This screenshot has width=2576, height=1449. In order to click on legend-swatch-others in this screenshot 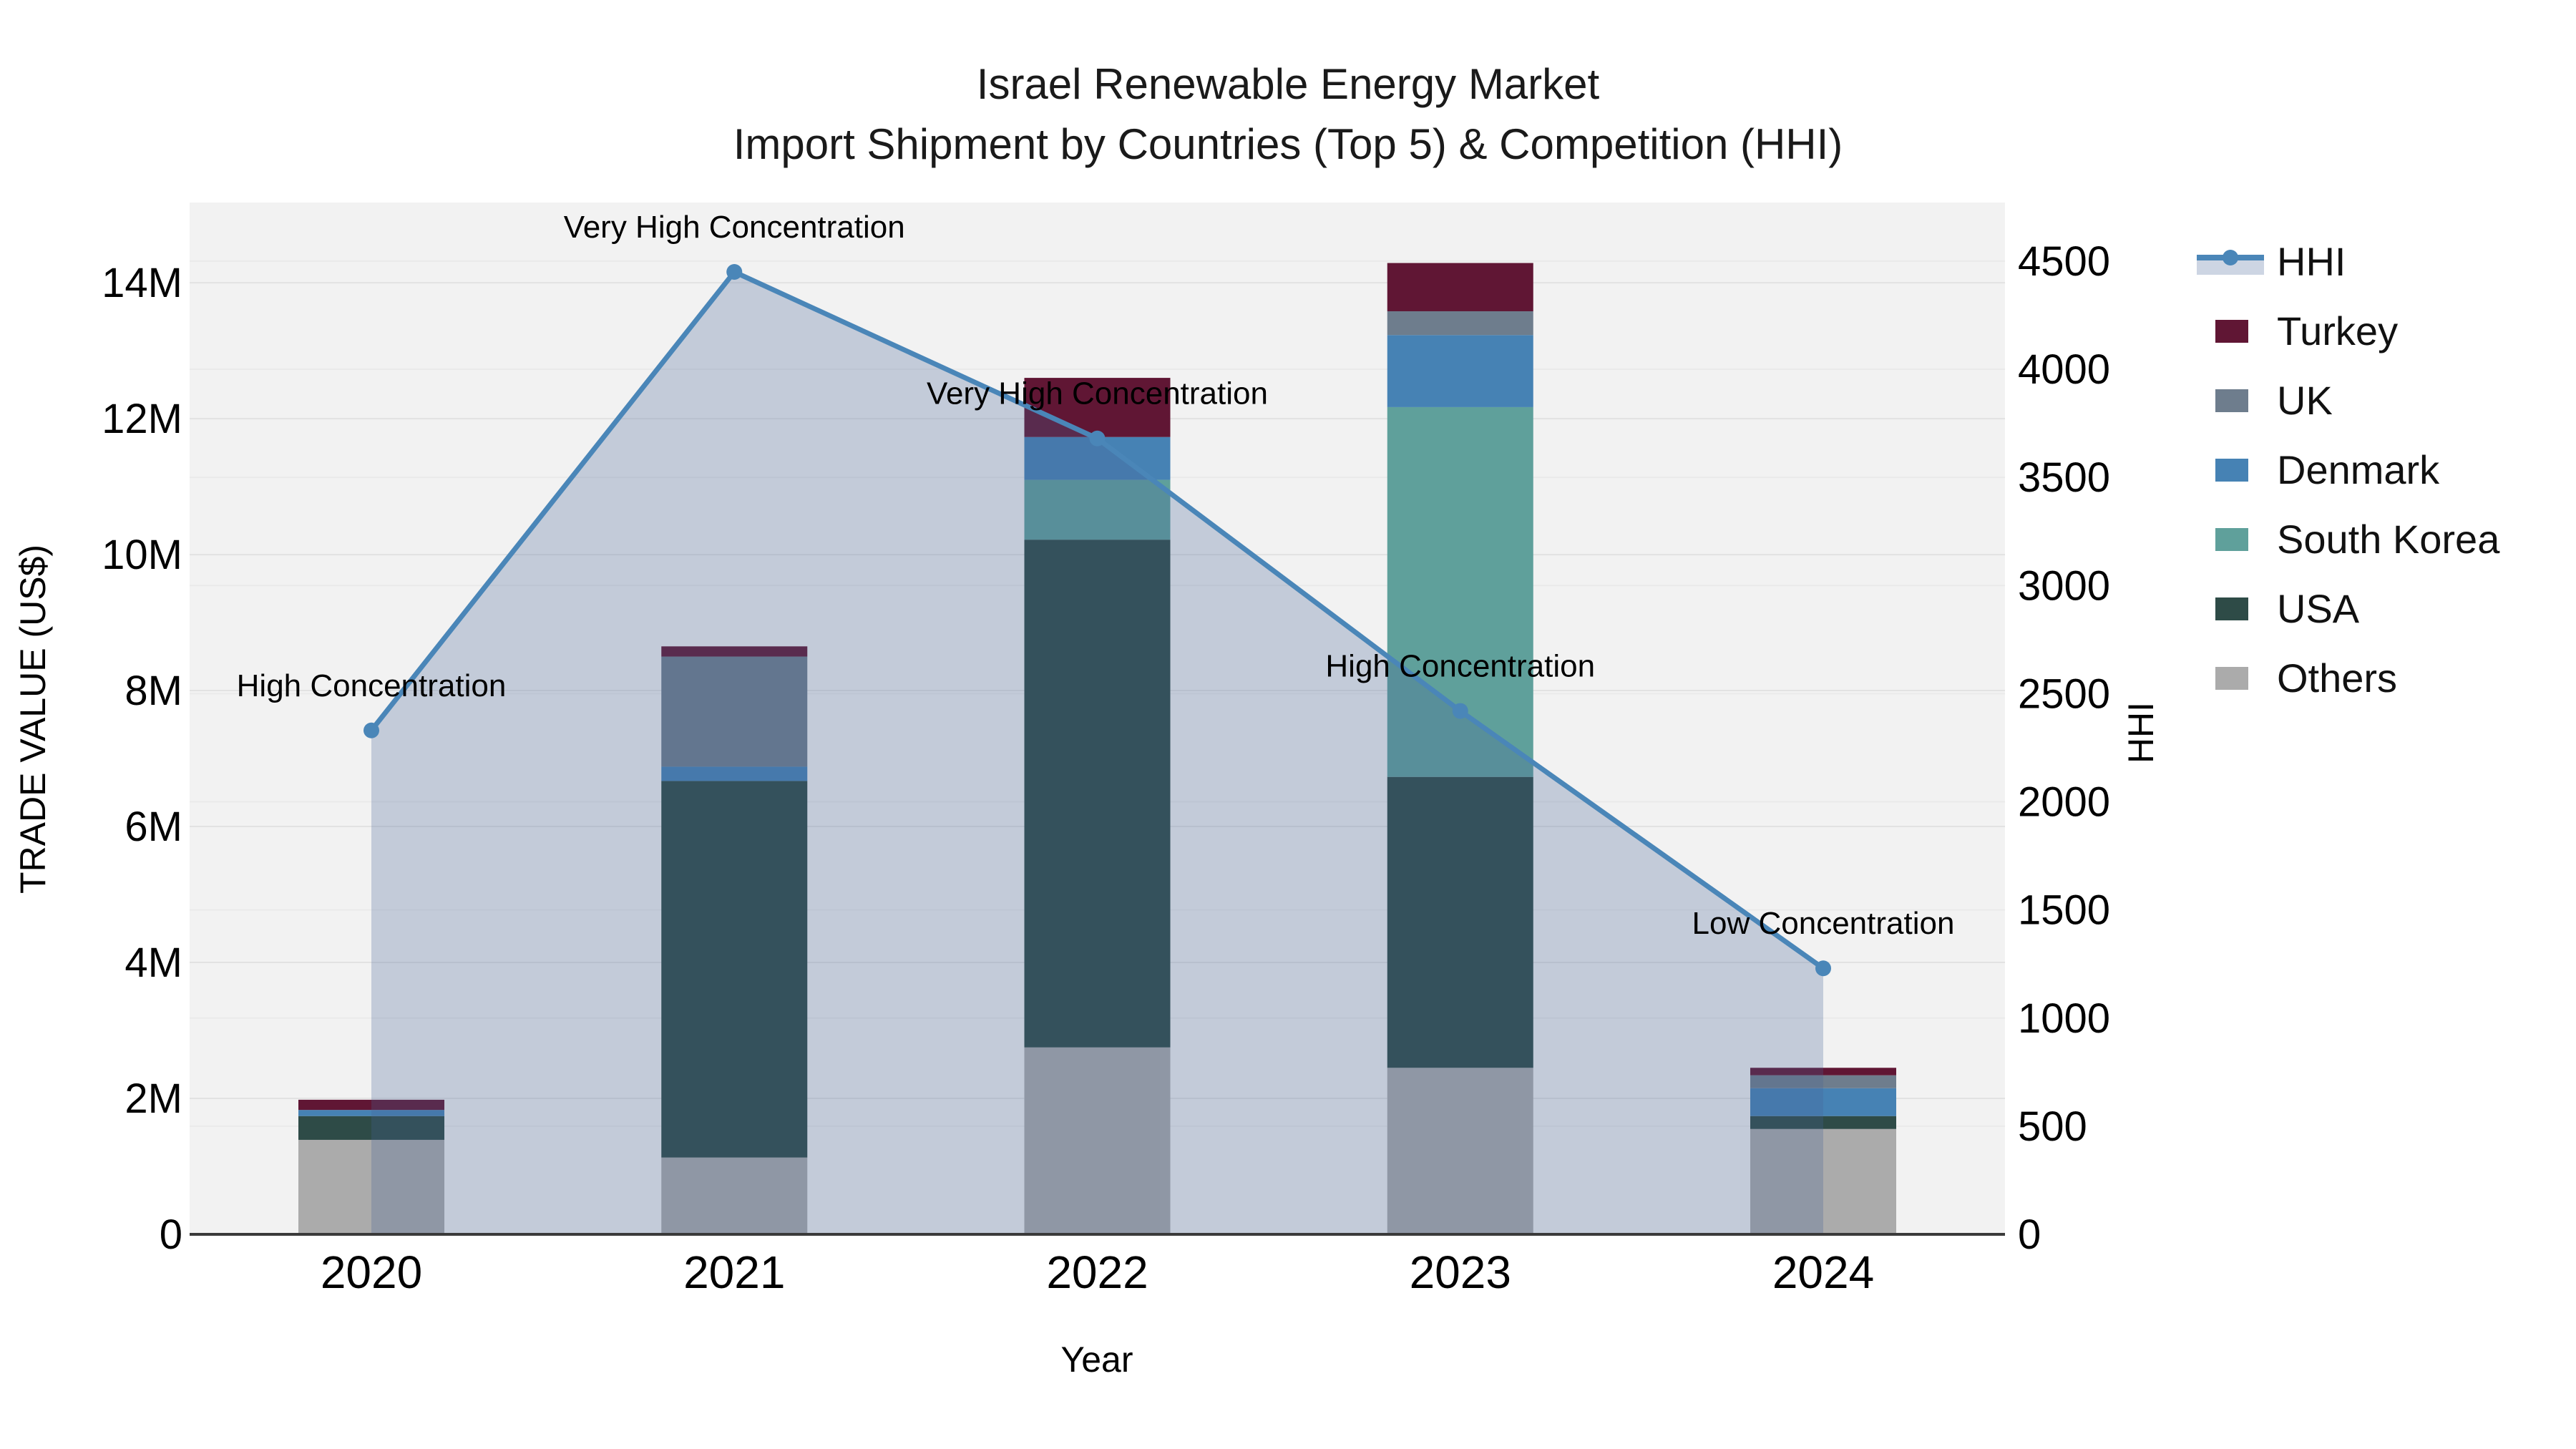, I will do `click(2234, 678)`.